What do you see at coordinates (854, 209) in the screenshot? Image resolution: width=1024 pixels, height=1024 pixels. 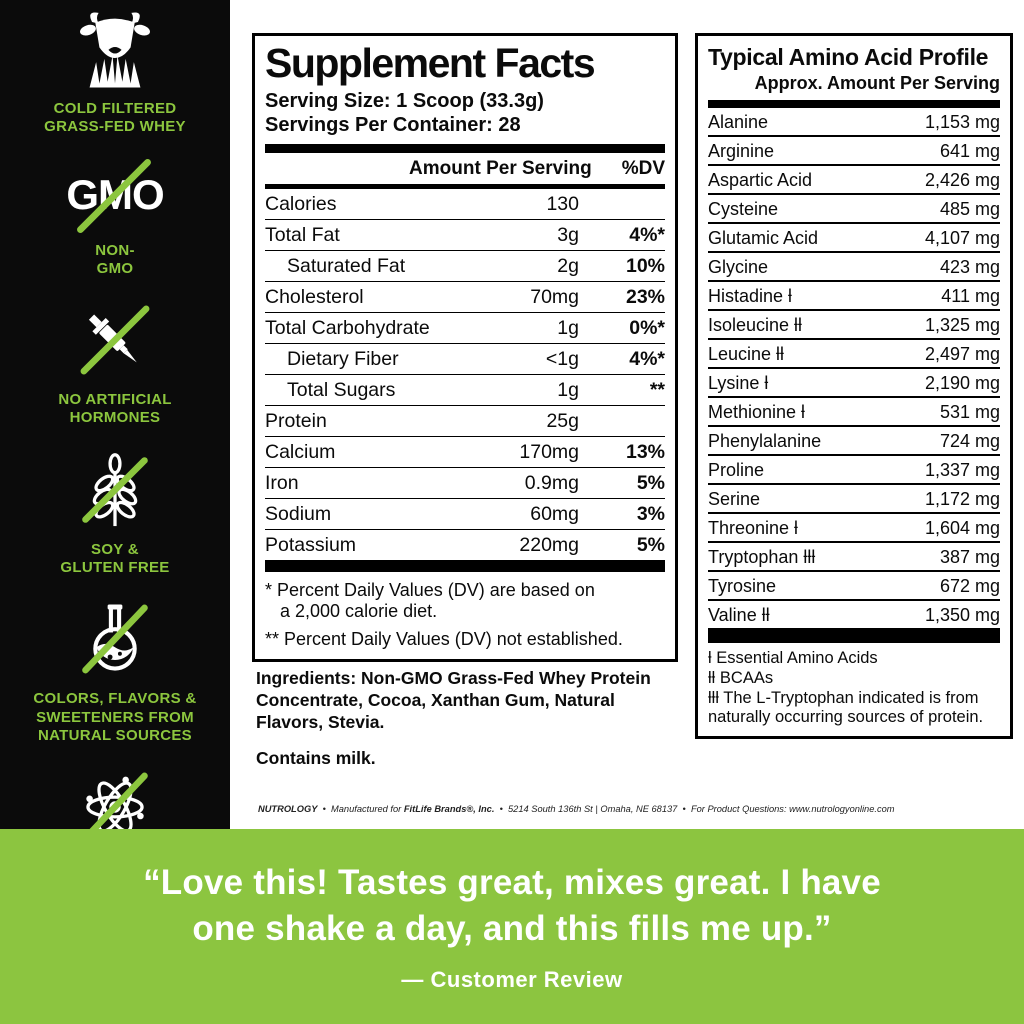 I see `amino-row: Cysteine 485 mg` at bounding box center [854, 209].